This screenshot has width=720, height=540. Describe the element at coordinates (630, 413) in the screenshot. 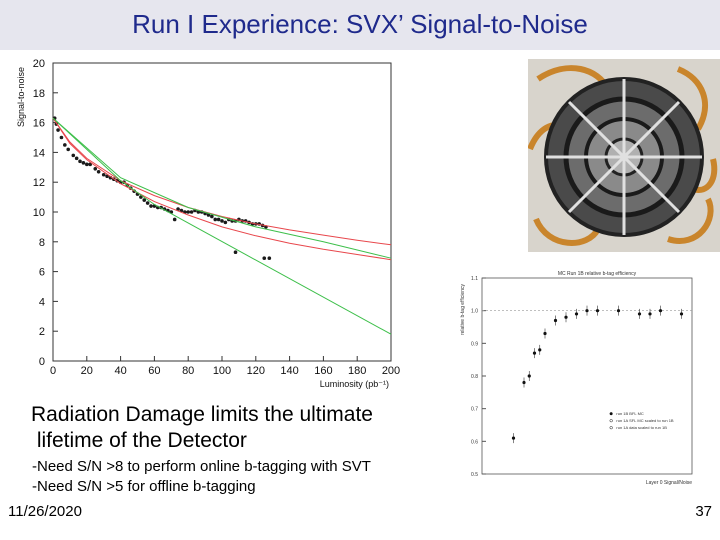

I see `legend-entry: run 1B BFL MC` at that location.